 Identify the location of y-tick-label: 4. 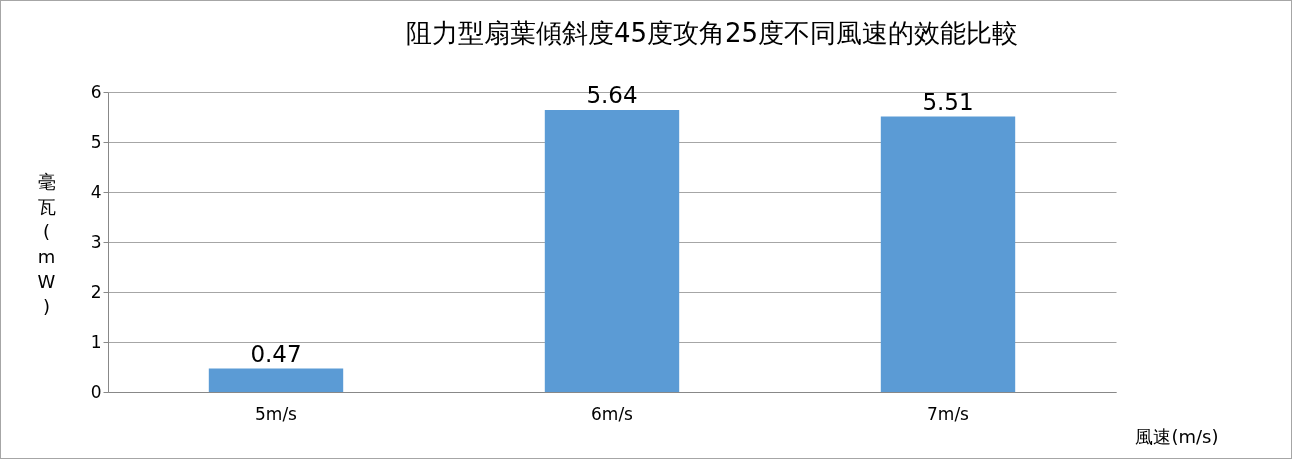
(96, 191).